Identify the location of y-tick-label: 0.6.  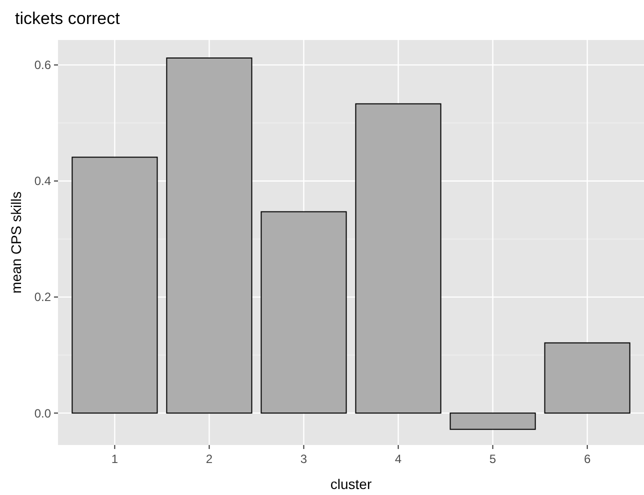
(43, 65).